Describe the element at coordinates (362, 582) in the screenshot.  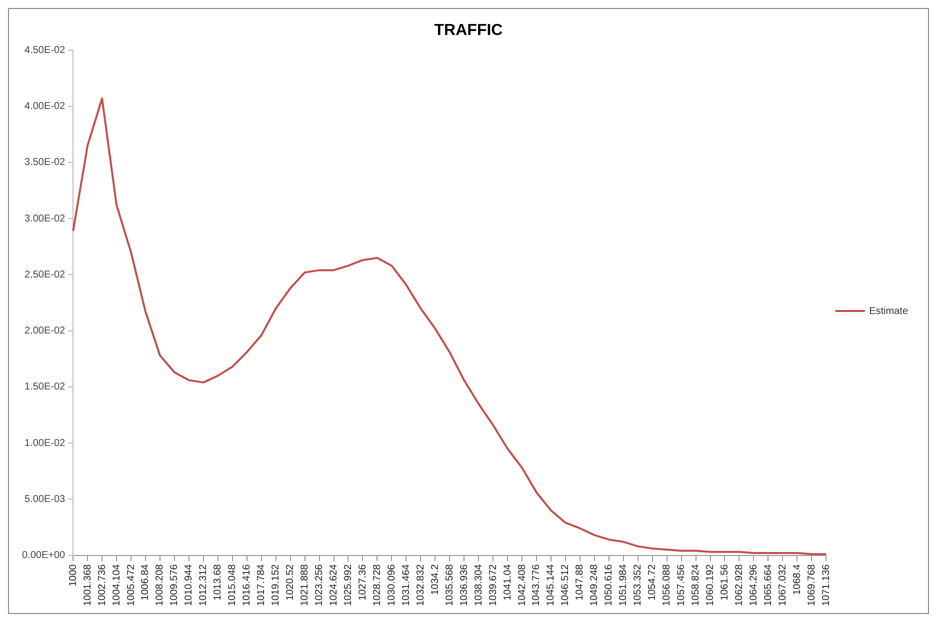
I see `x-tick-label: 1027.36` at that location.